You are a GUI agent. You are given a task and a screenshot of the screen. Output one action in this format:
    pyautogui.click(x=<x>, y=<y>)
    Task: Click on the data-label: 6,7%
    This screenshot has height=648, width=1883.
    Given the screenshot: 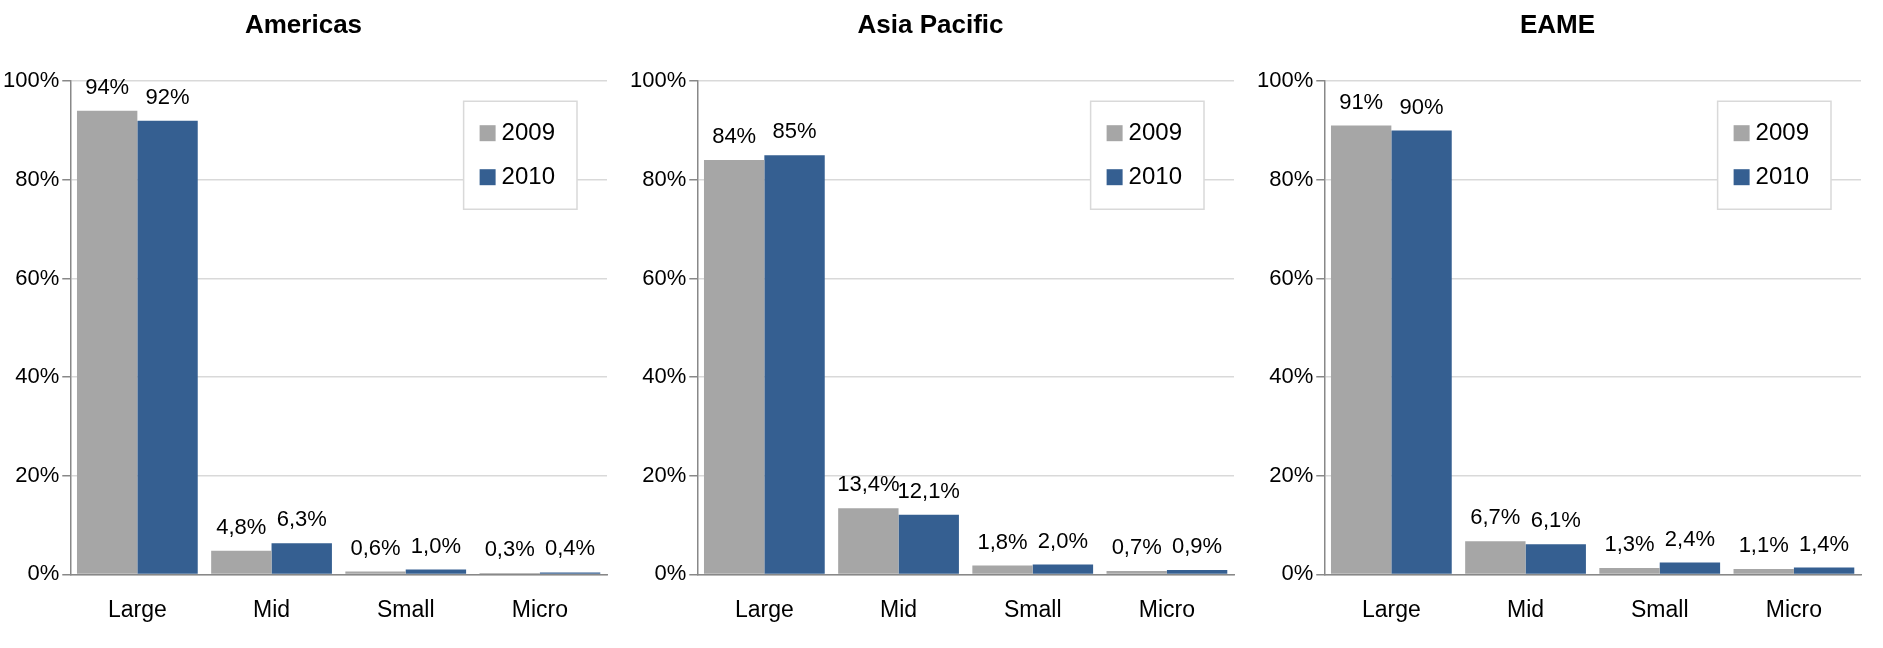 What is the action you would take?
    pyautogui.click(x=1495, y=517)
    